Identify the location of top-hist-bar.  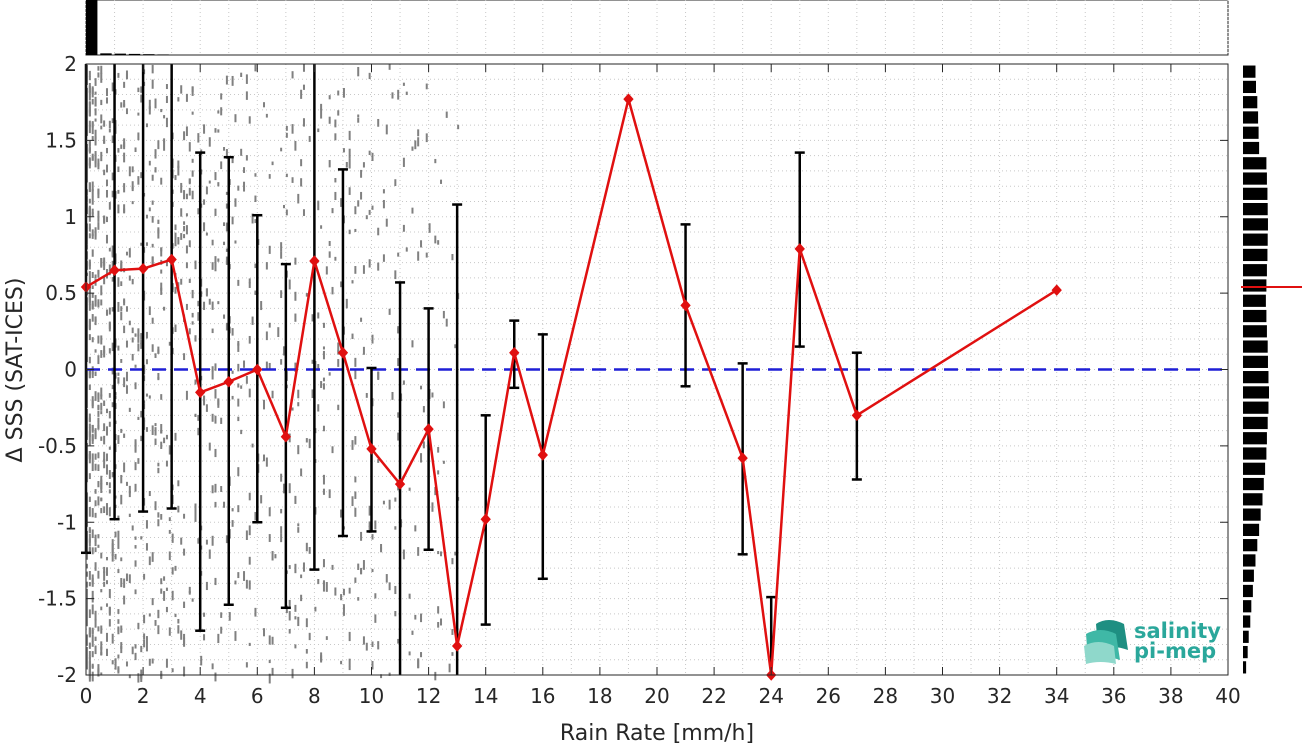
(149, 54).